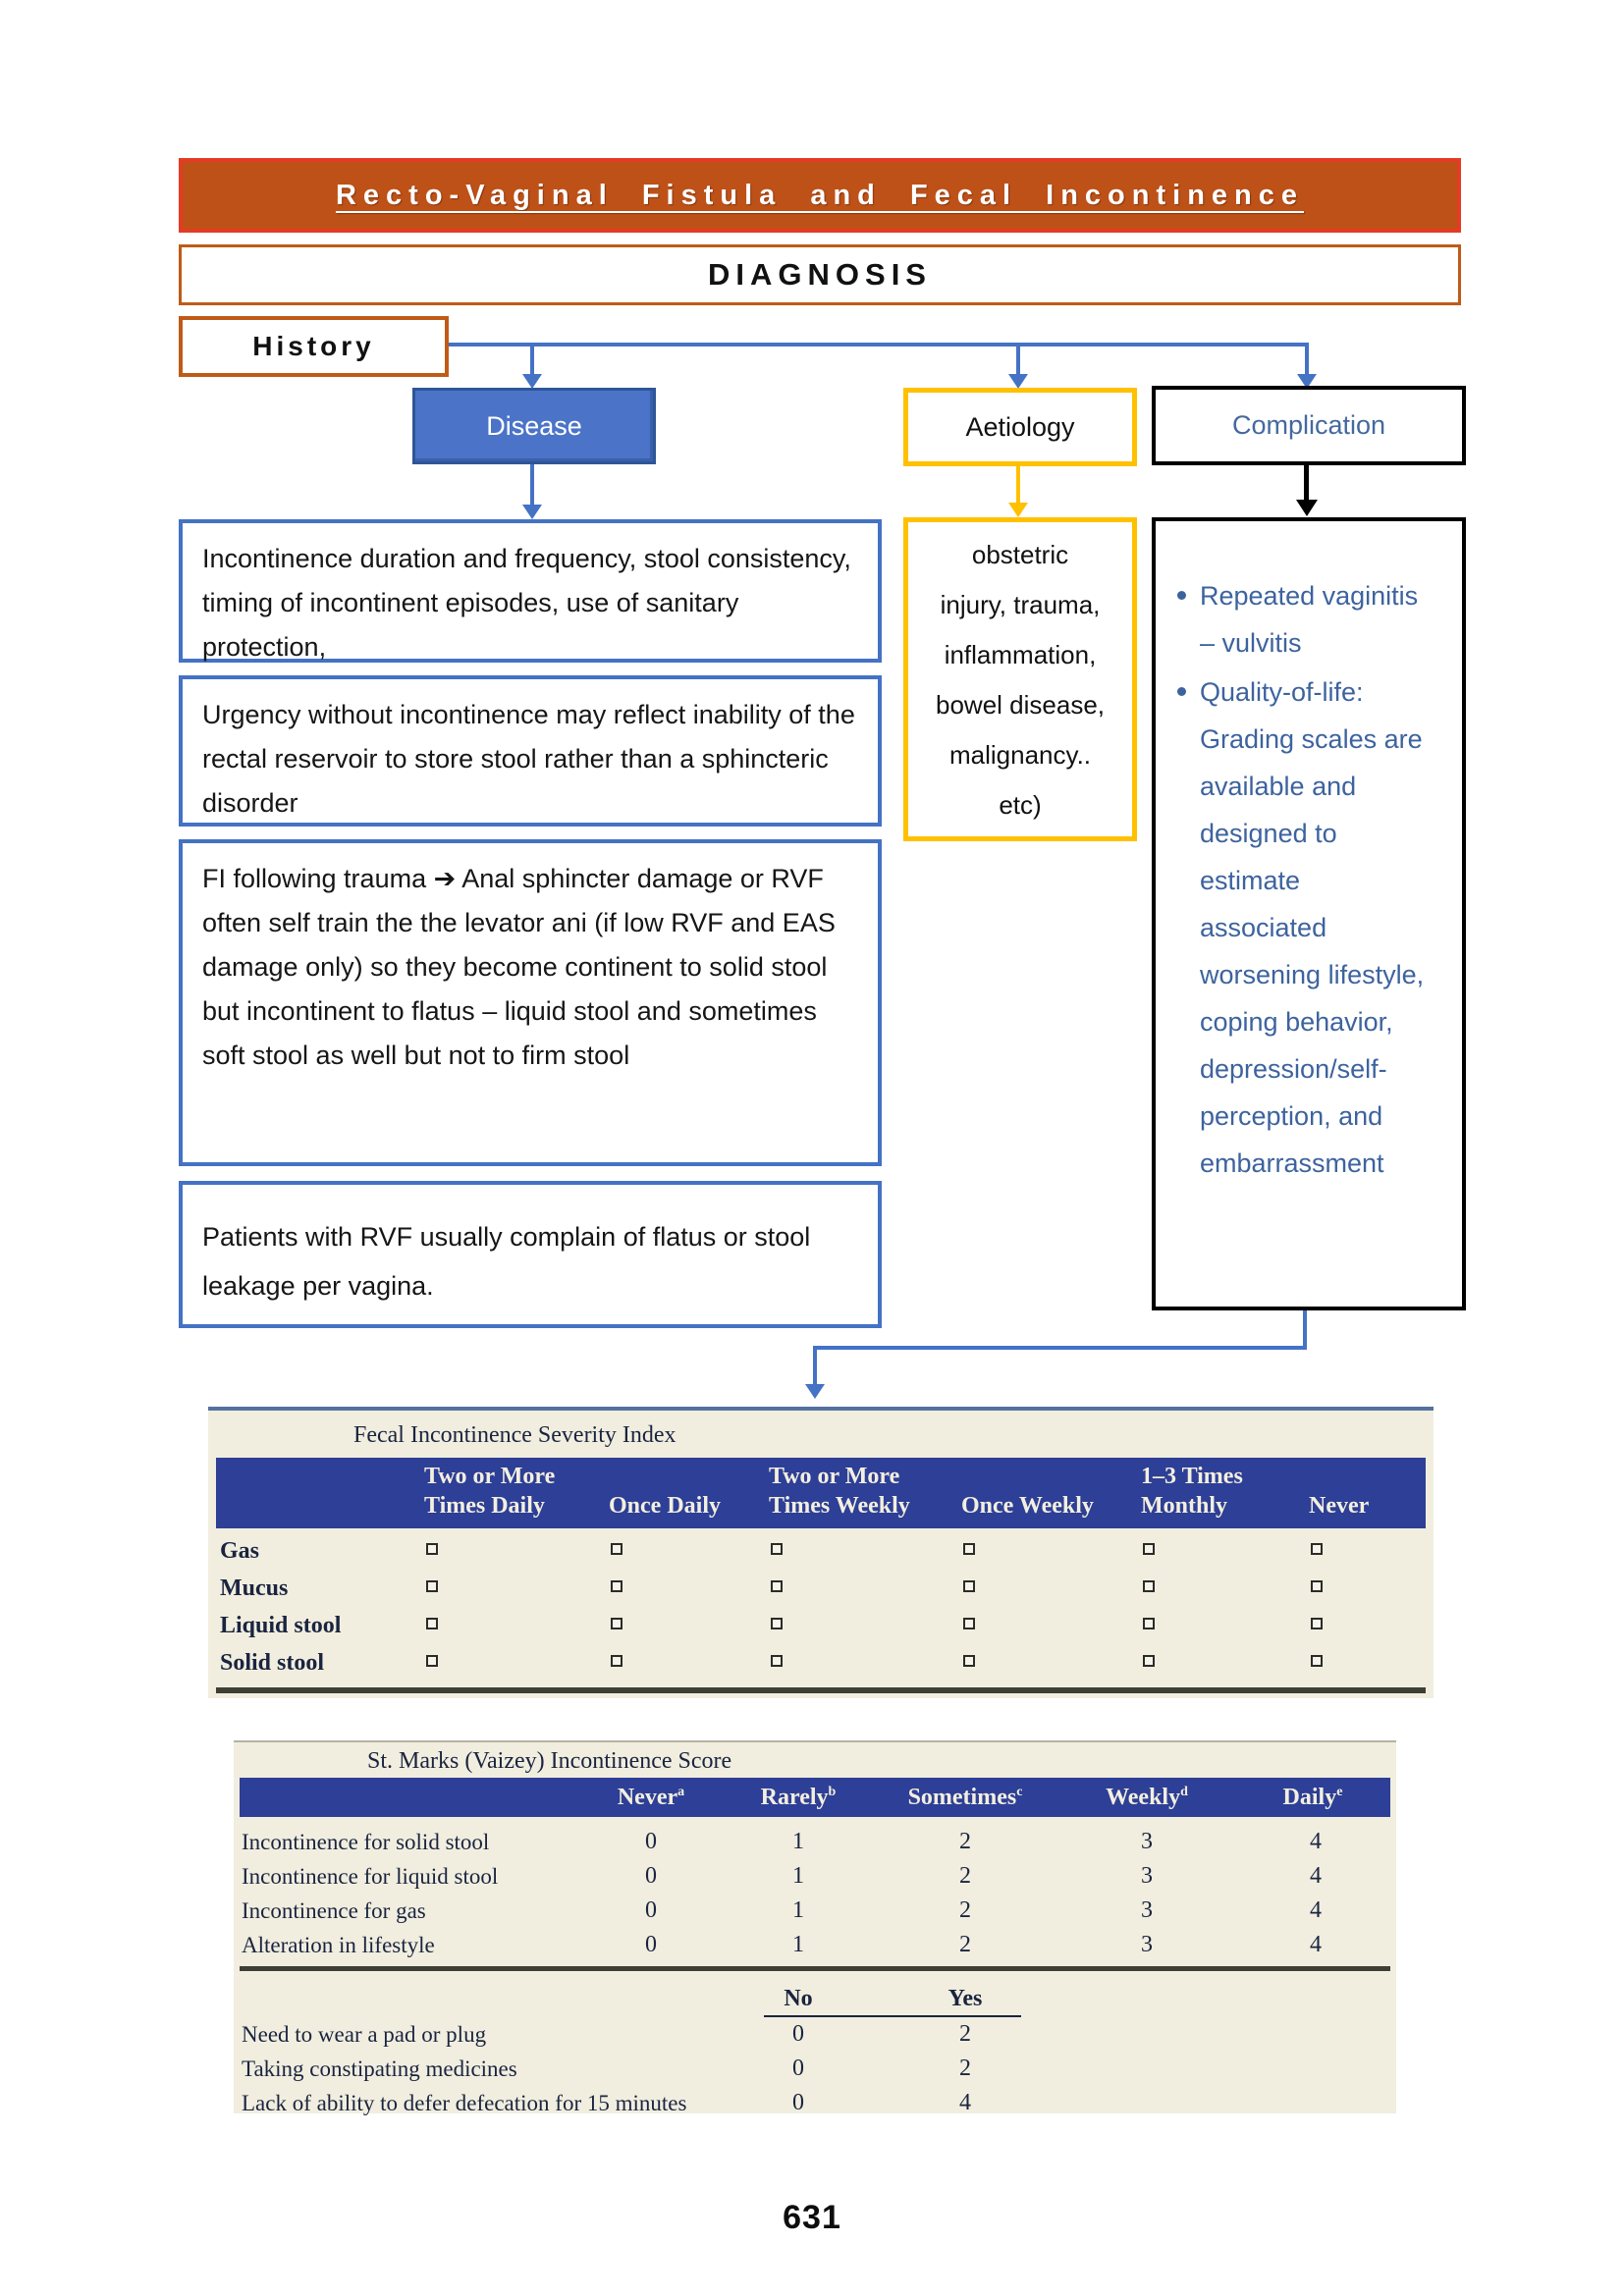 The image size is (1624, 2296). I want to click on vaizey-row-label: Incontinence for gas, so click(334, 1910).